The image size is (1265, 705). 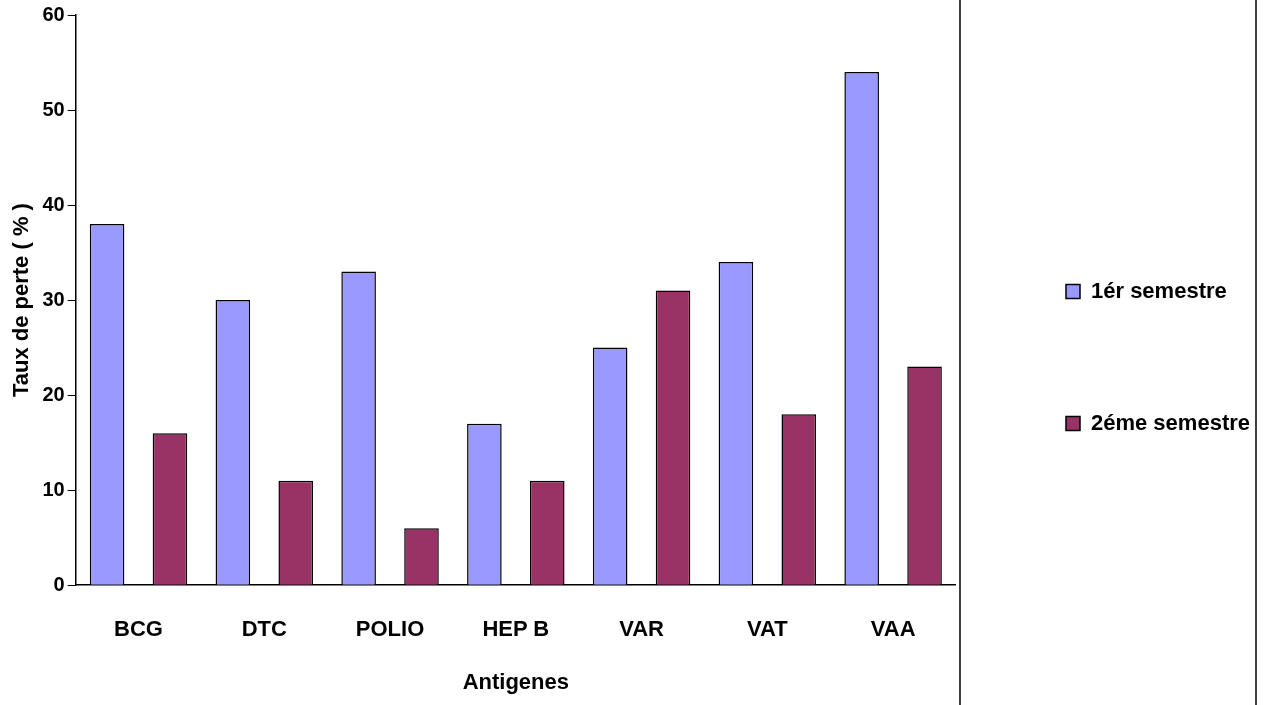 What do you see at coordinates (767, 629) in the screenshot?
I see `x-tick-label: VAT` at bounding box center [767, 629].